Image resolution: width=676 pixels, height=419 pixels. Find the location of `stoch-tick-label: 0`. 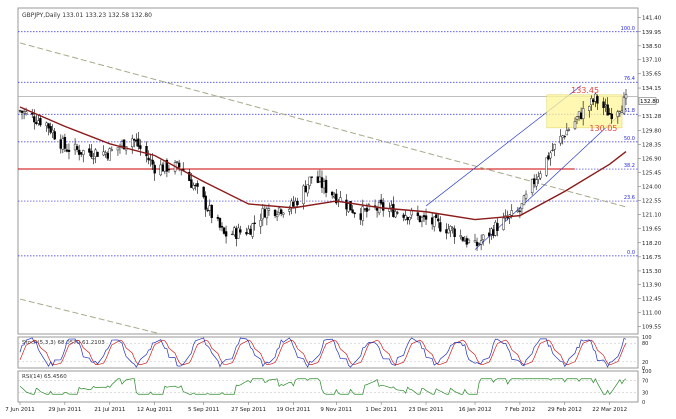

stoch-tick-label: 0 is located at coordinates (643, 369).